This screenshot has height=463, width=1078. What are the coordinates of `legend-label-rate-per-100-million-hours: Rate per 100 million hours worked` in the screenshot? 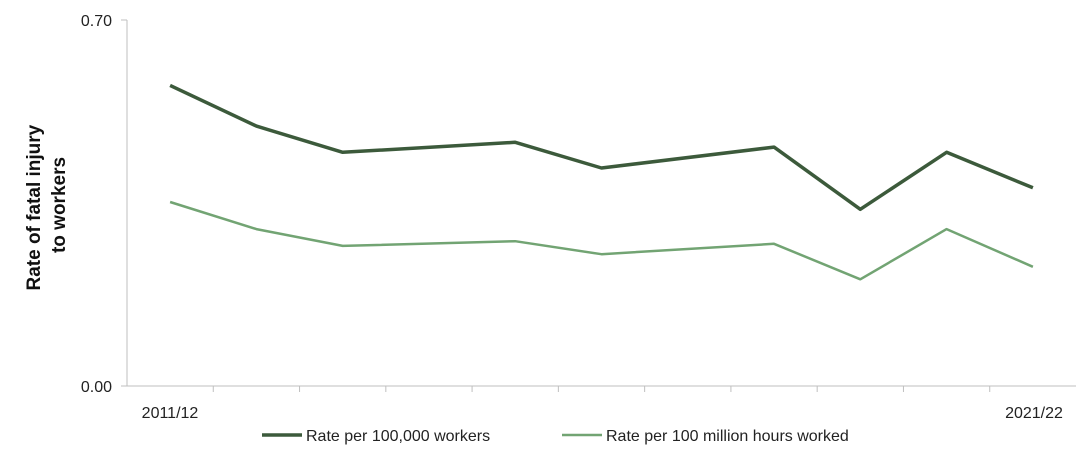 It's located at (727, 436).